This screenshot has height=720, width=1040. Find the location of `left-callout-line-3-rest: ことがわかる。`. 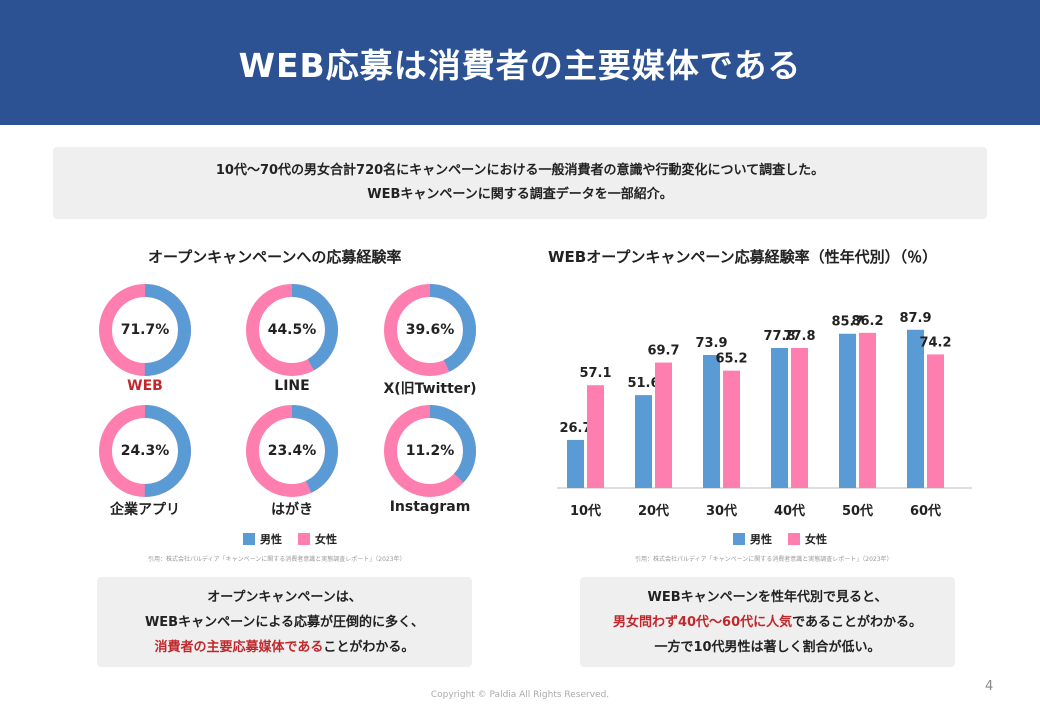

left-callout-line-3-rest: ことがわかる。 is located at coordinates (369, 647).